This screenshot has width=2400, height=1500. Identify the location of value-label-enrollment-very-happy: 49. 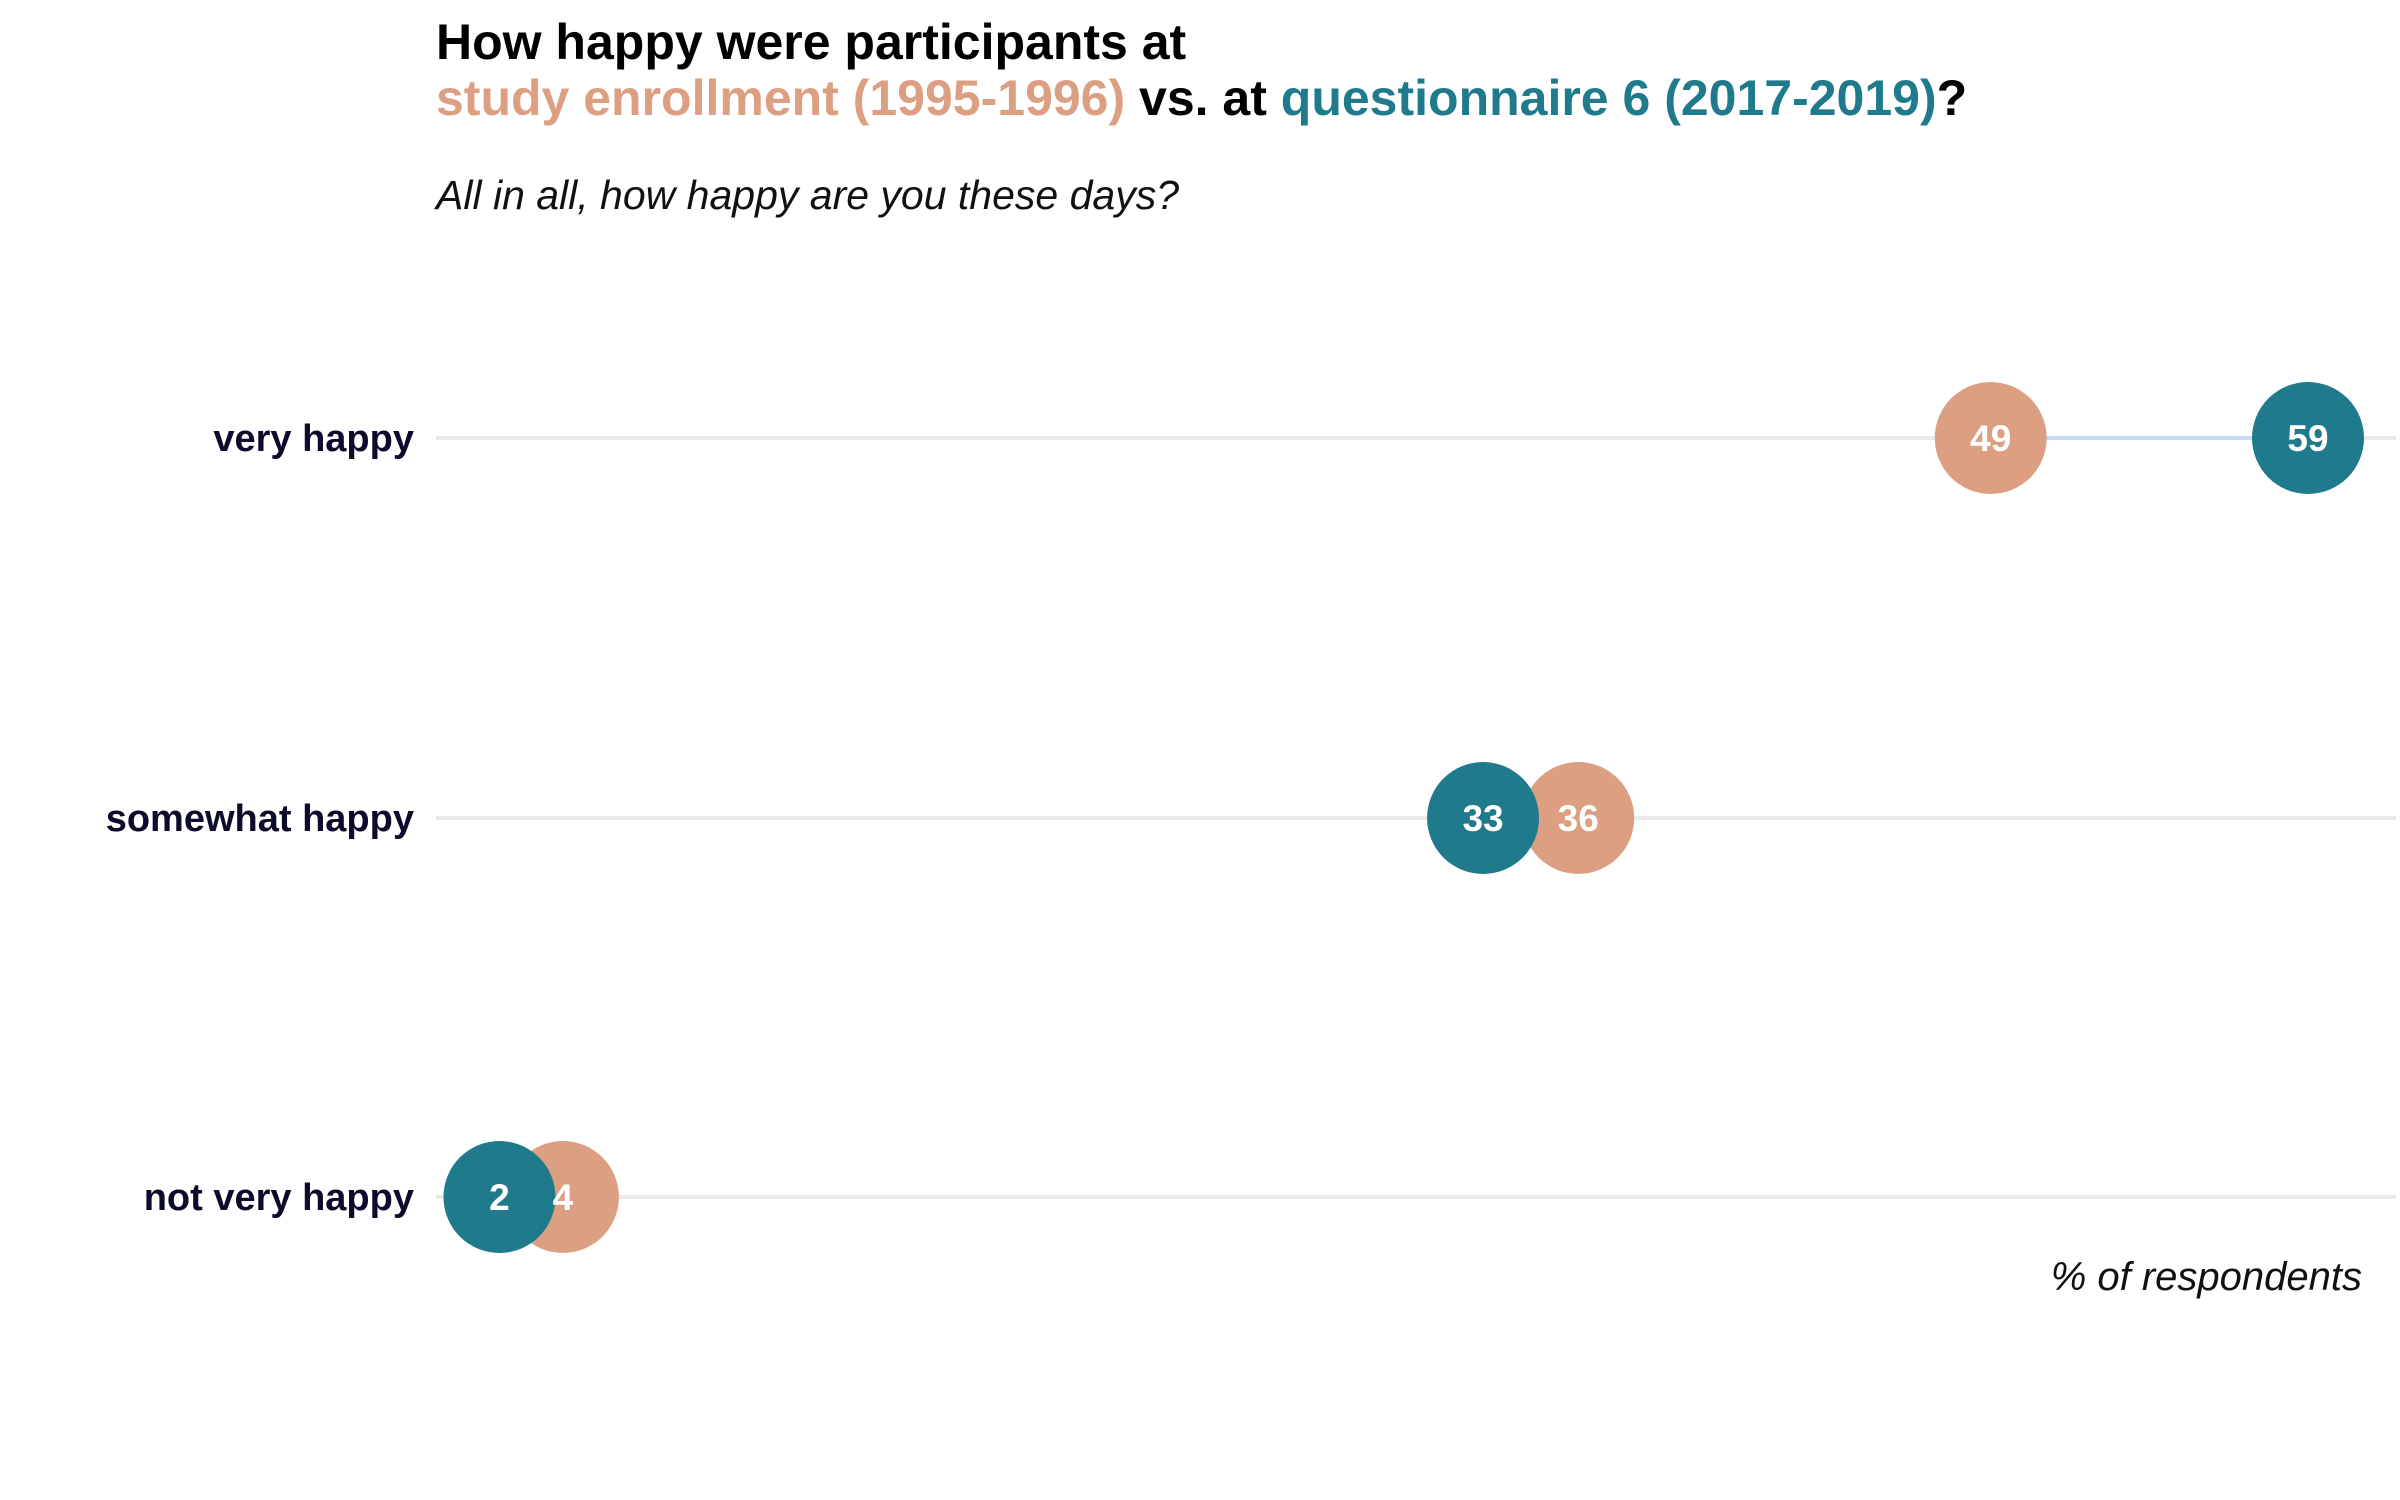
(1990, 438).